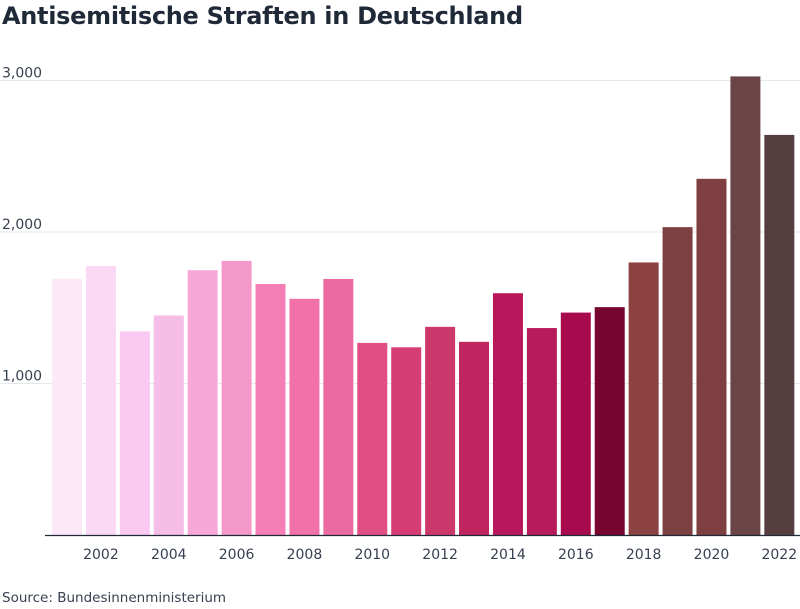 The width and height of the screenshot is (800, 609). What do you see at coordinates (305, 555) in the screenshot?
I see `x-tick-label: 2008` at bounding box center [305, 555].